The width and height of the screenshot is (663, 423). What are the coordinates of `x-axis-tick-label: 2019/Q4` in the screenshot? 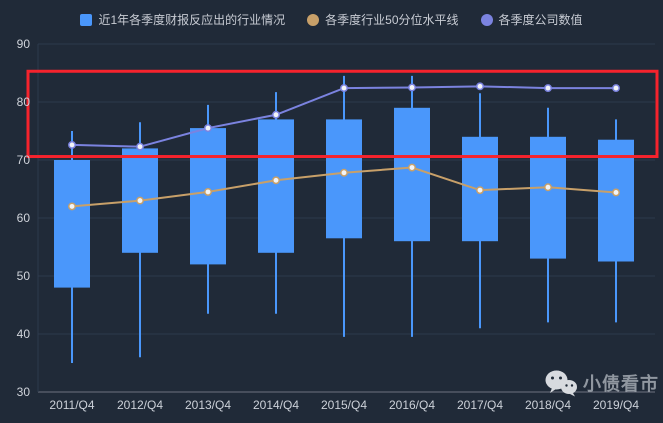 It's located at (616, 405).